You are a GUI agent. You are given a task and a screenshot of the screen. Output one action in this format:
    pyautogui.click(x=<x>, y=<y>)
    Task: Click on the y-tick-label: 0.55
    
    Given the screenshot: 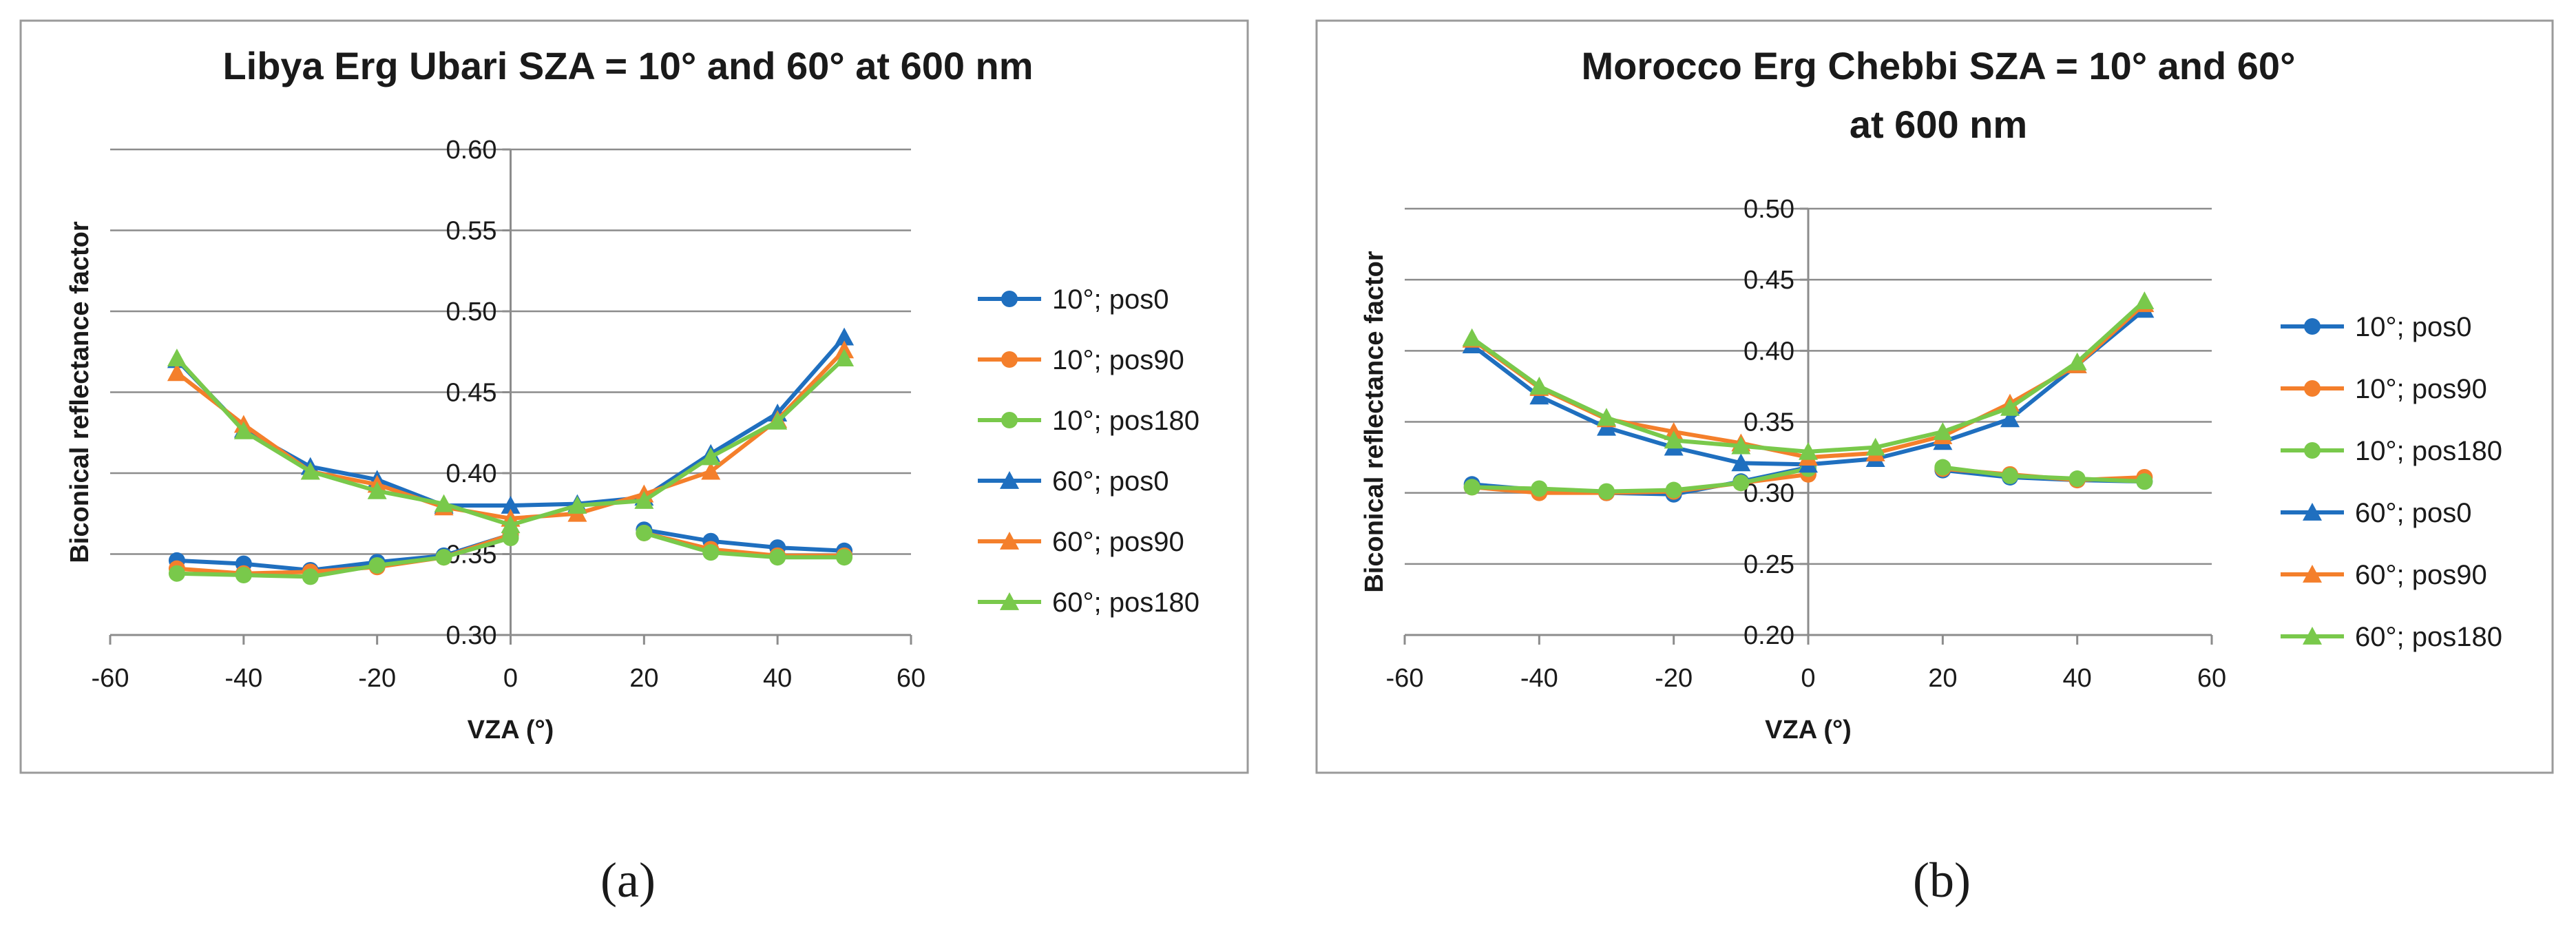 What is the action you would take?
    pyautogui.click(x=471, y=231)
    